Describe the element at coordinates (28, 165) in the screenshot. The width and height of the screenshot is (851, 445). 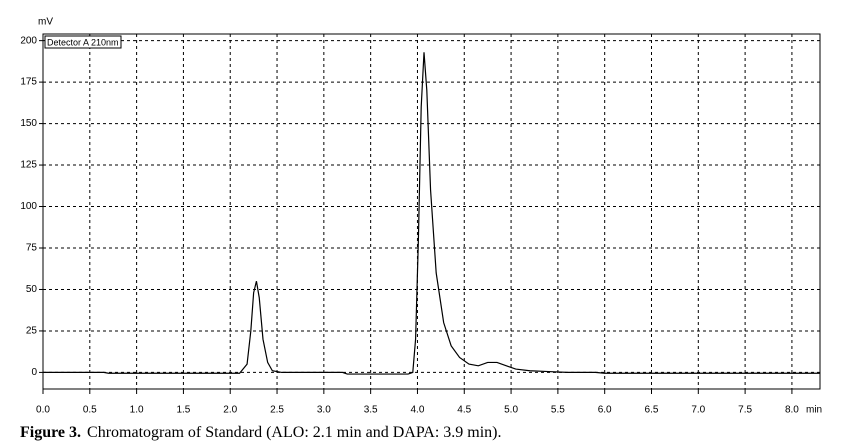
I see `y-tick-label: 125` at that location.